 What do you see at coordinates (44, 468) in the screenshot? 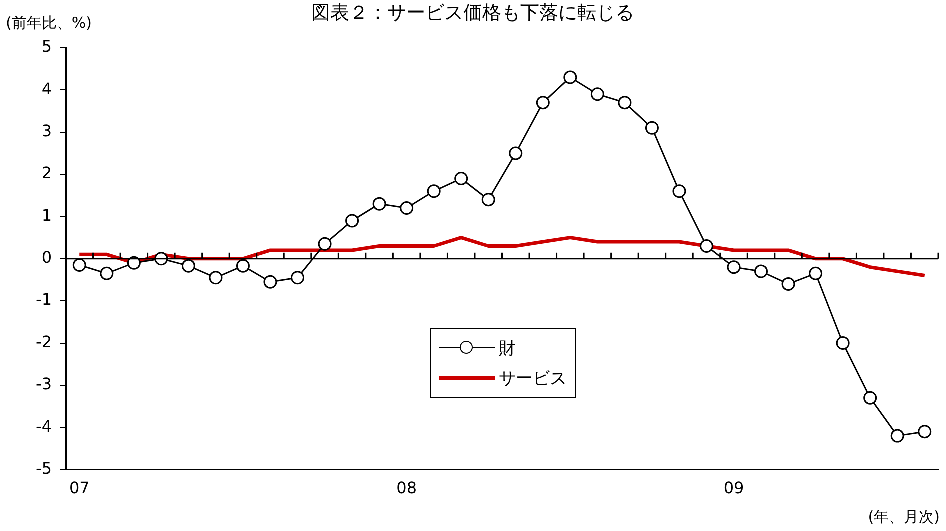
I see `y-tick-label: -5` at bounding box center [44, 468].